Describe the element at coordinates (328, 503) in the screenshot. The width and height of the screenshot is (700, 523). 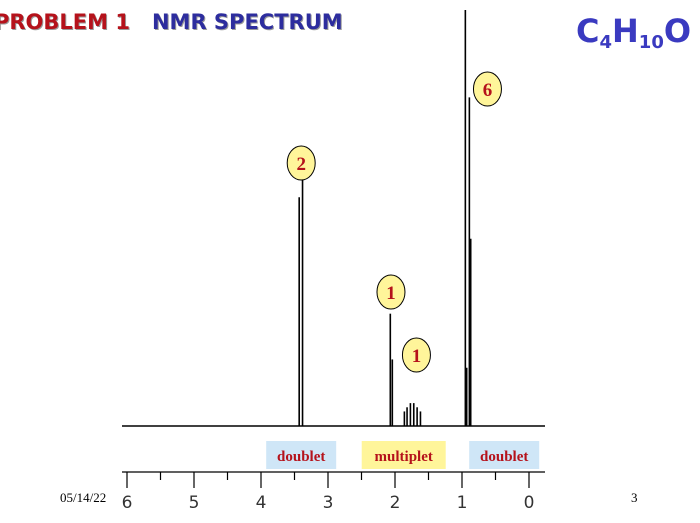
I see `x-tick-label-3: 3` at that location.